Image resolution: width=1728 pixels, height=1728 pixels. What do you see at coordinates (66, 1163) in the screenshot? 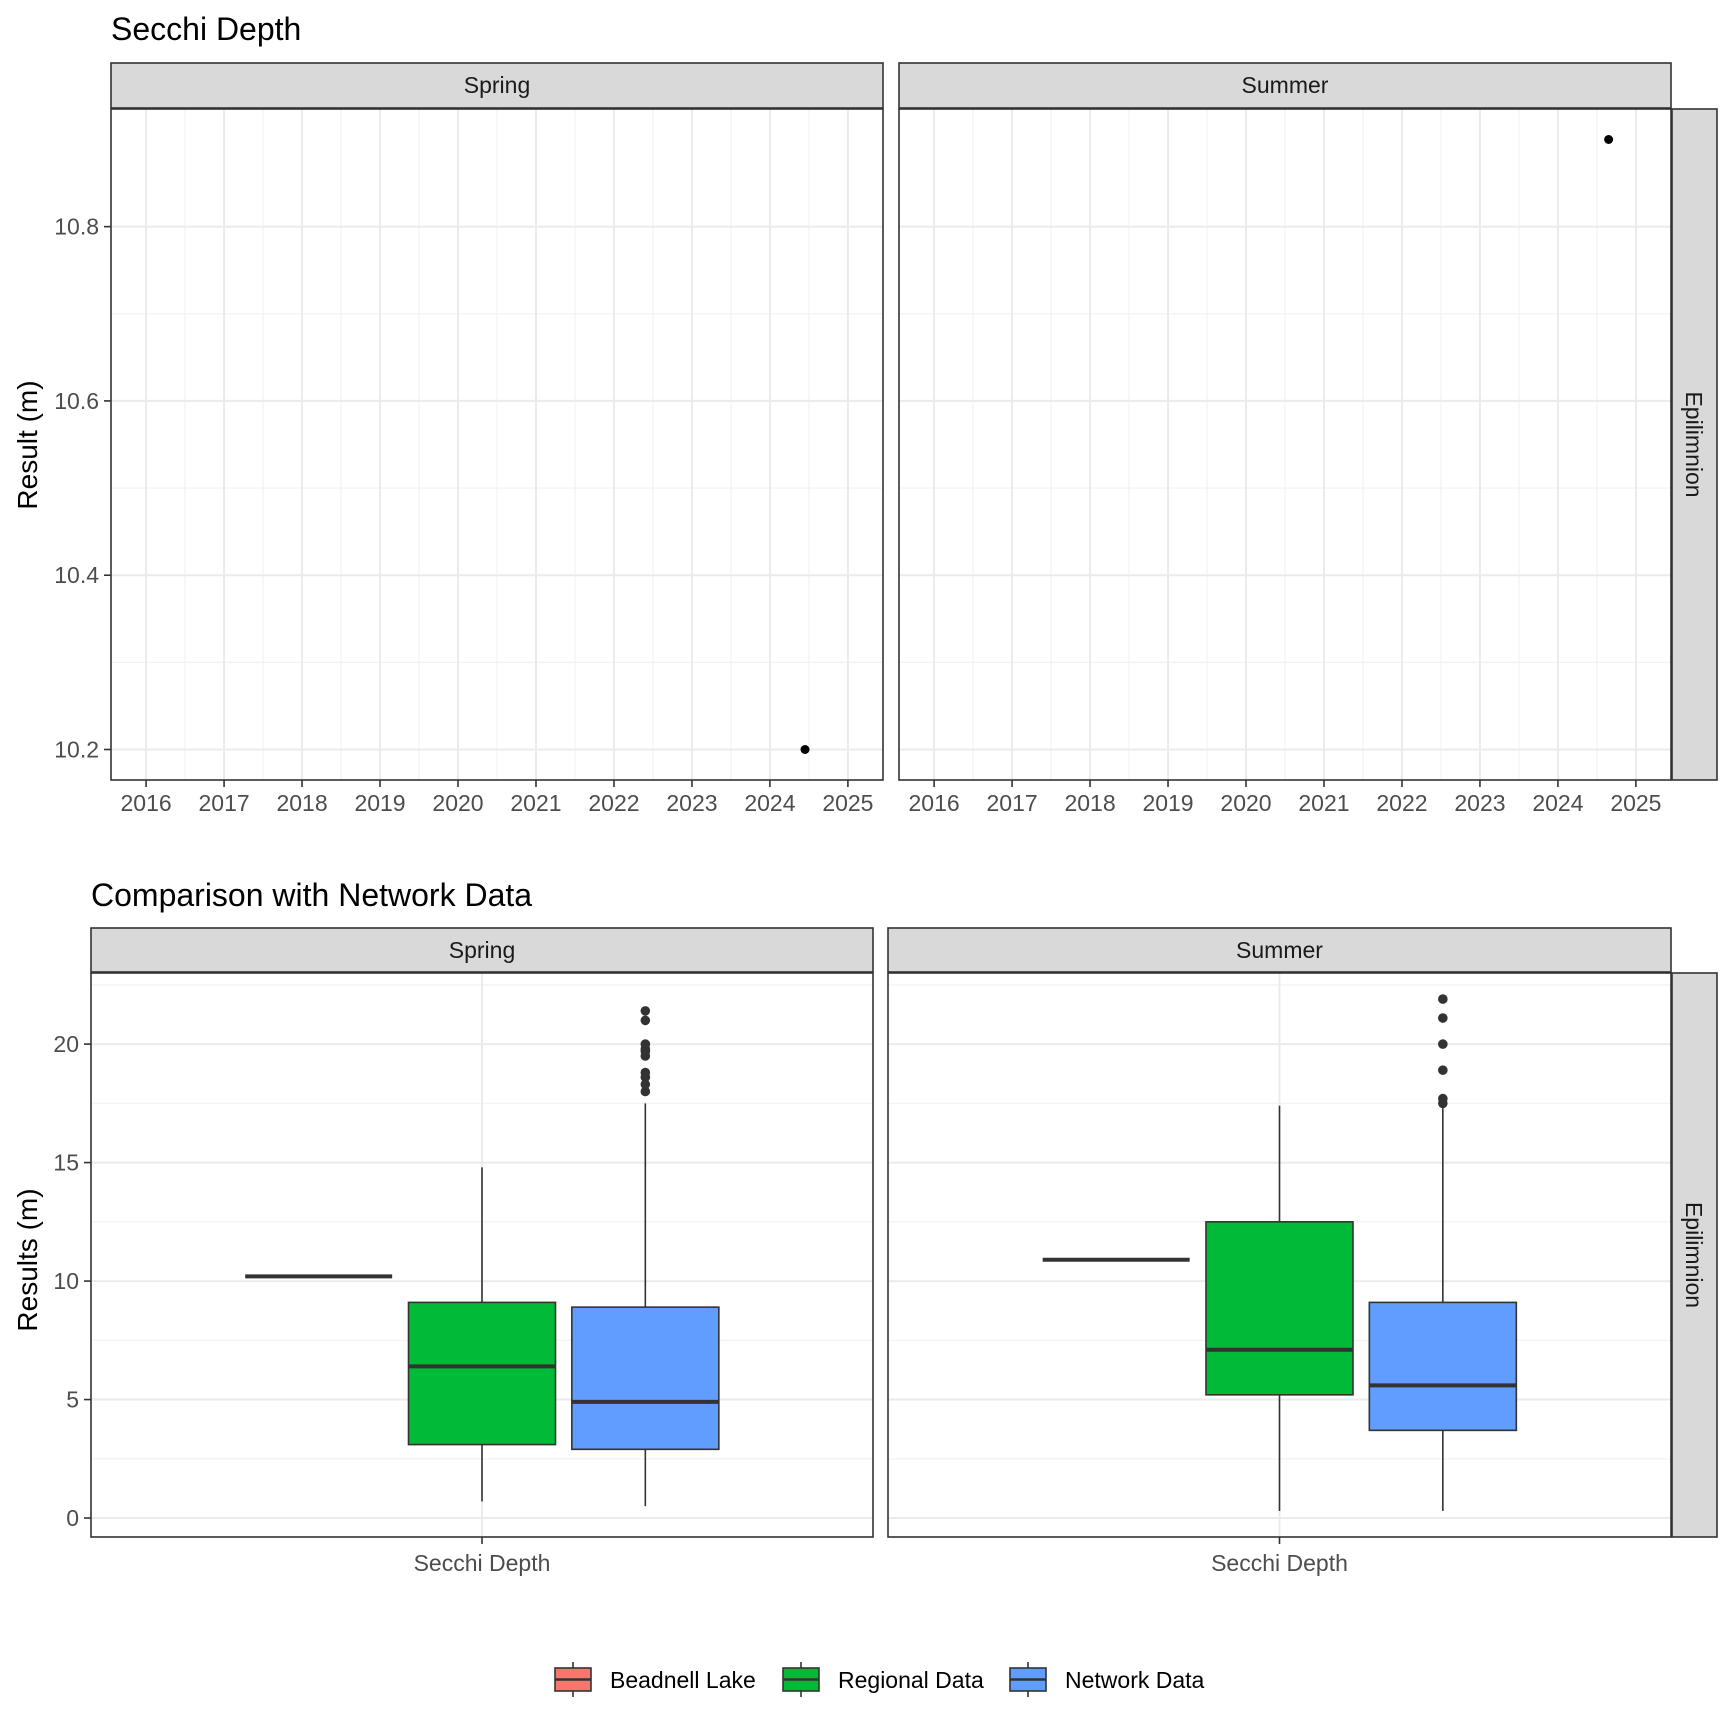
I see `y-tick-label: 15` at bounding box center [66, 1163].